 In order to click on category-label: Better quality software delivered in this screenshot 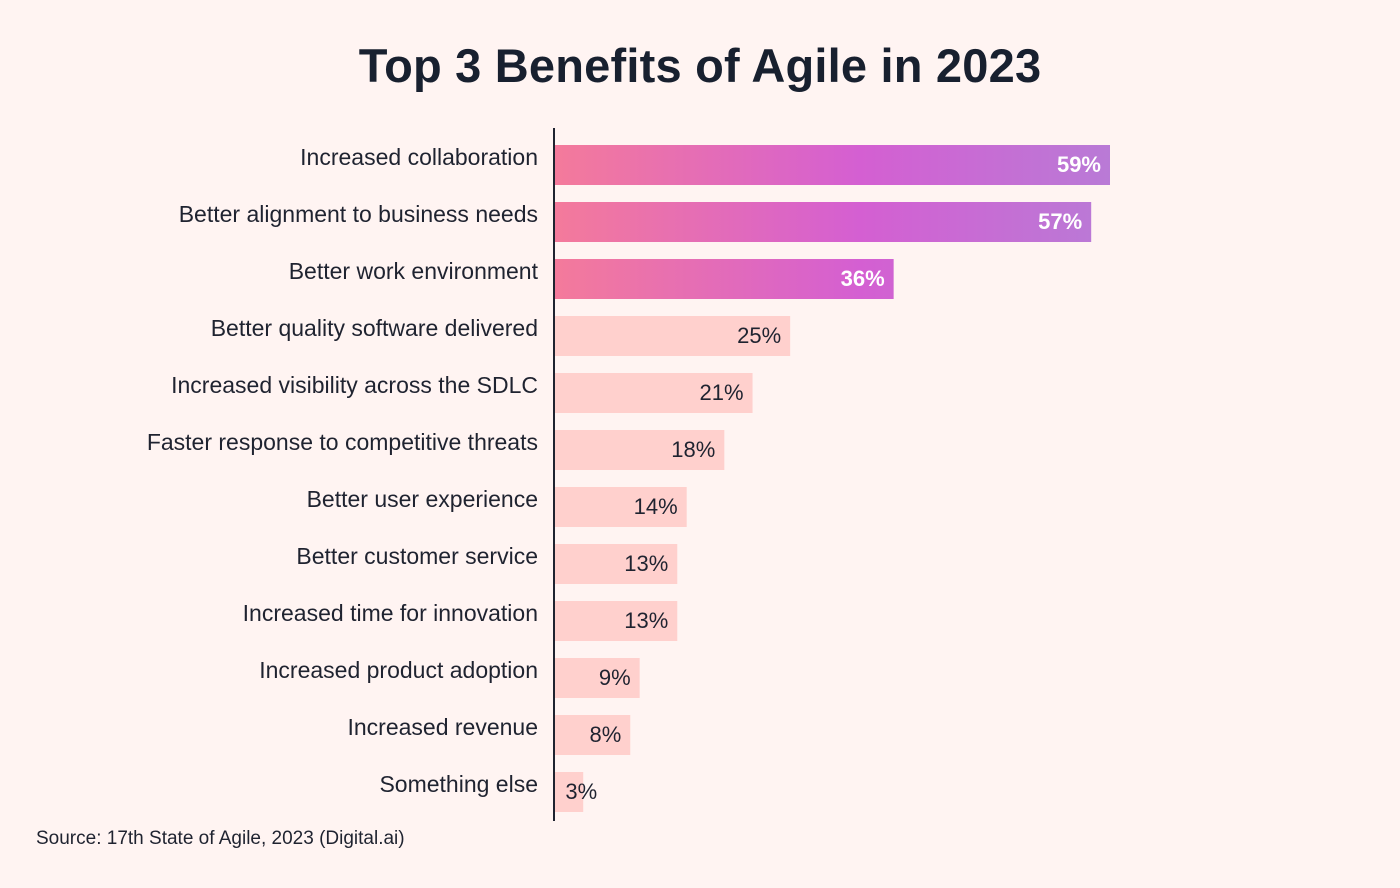, I will do `click(374, 328)`.